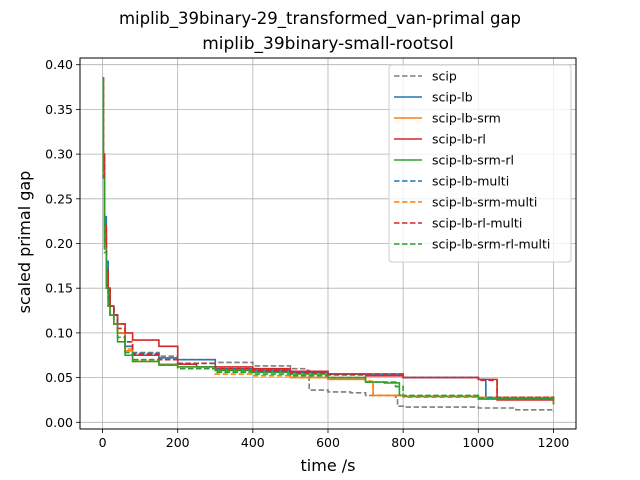 This screenshot has width=640, height=480. Describe the element at coordinates (103, 442) in the screenshot. I see `x-tick-label: 0` at that location.